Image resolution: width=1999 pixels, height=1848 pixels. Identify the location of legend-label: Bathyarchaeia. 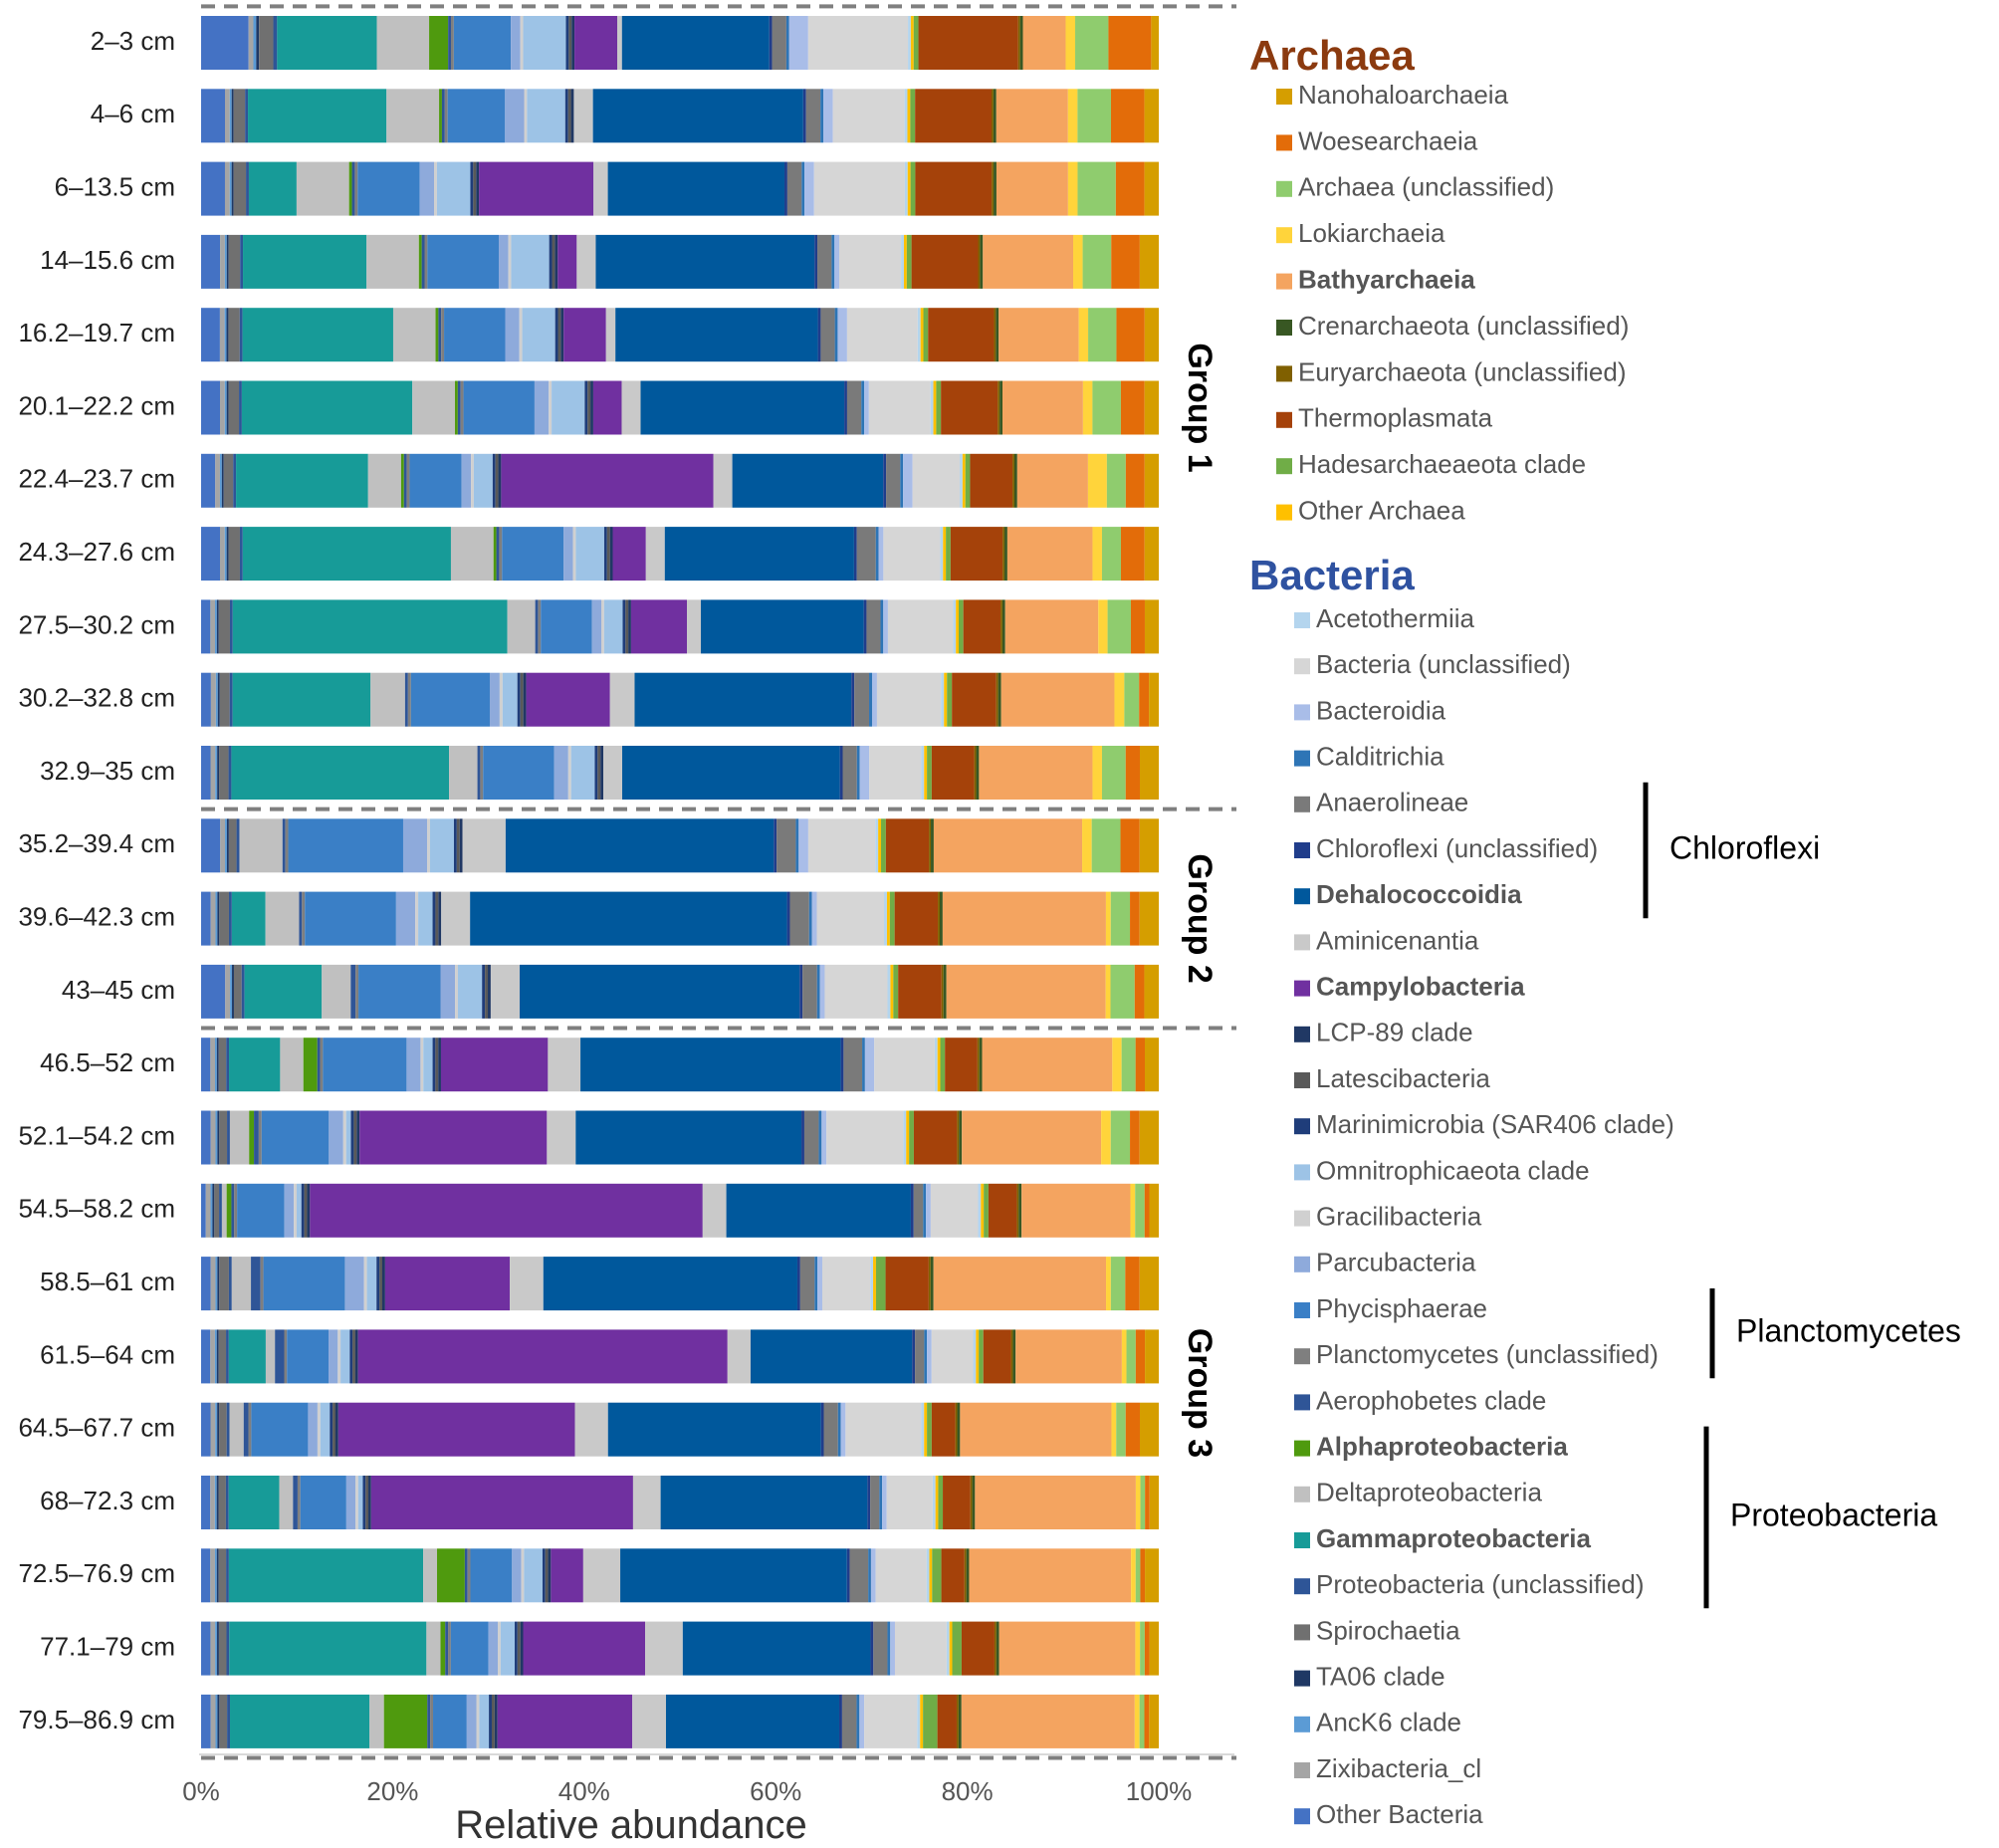
(1386, 279).